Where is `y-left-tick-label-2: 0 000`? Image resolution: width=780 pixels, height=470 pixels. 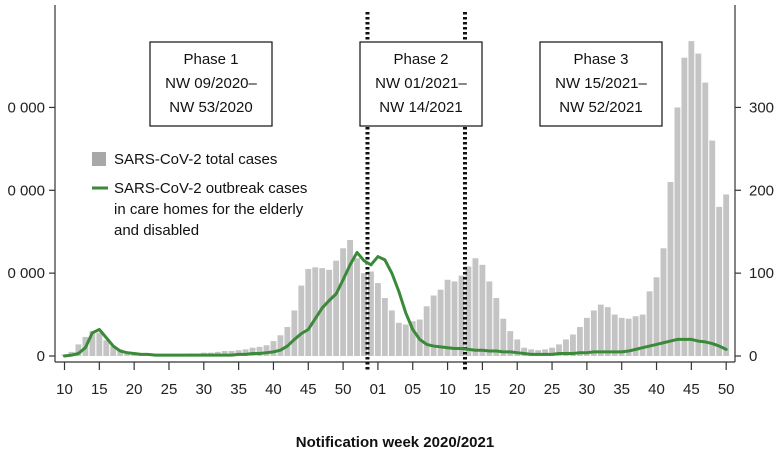
y-left-tick-label-2: 0 000 is located at coordinates (26, 190).